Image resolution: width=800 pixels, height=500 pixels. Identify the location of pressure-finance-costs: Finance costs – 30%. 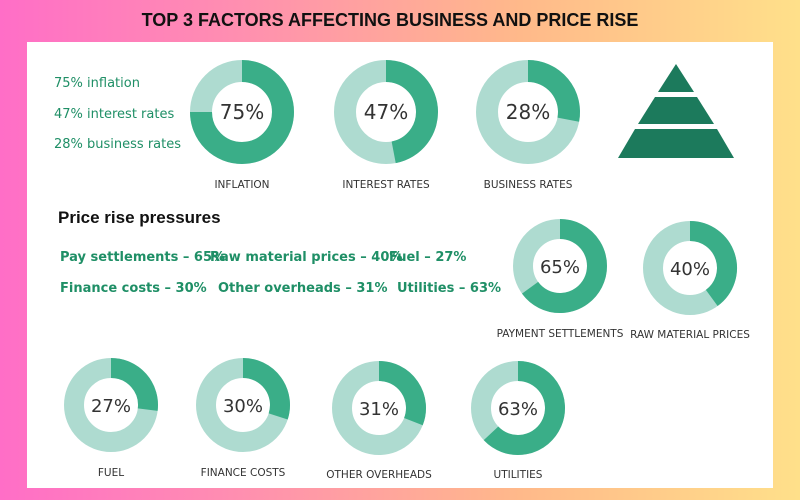
(133, 288).